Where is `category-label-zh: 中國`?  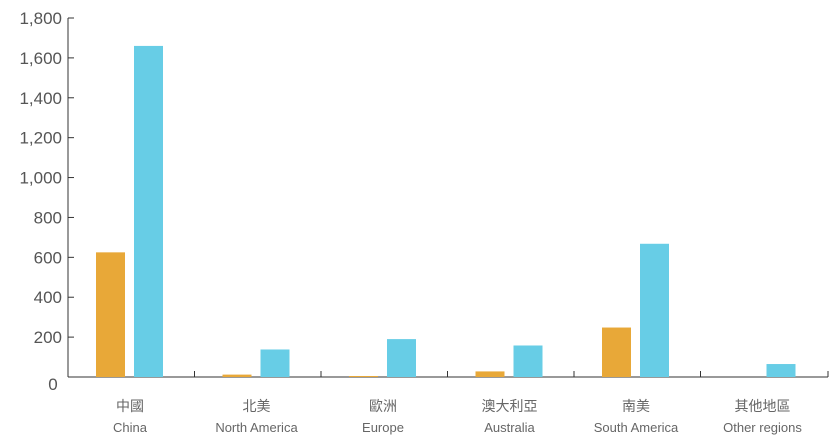 category-label-zh: 中國 is located at coordinates (130, 406).